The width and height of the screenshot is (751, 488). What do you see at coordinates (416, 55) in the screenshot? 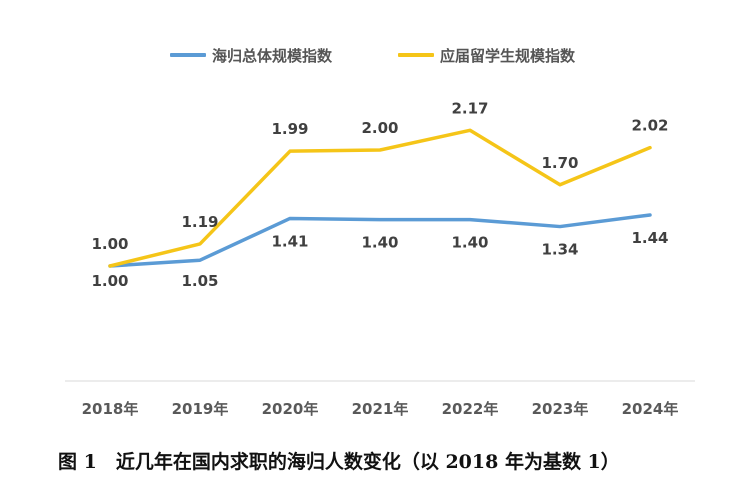
I see `legend-swatch-graduates` at bounding box center [416, 55].